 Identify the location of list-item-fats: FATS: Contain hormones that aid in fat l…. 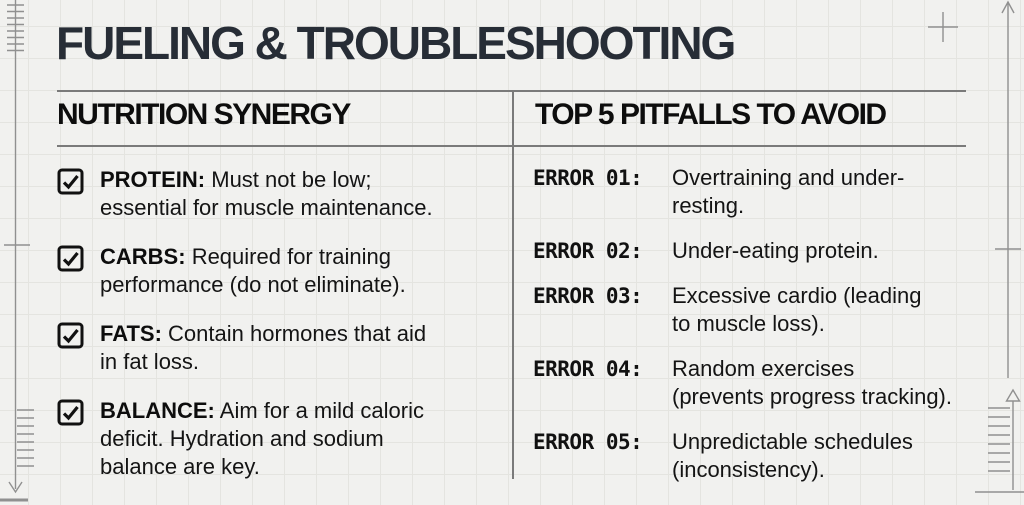
(272, 348).